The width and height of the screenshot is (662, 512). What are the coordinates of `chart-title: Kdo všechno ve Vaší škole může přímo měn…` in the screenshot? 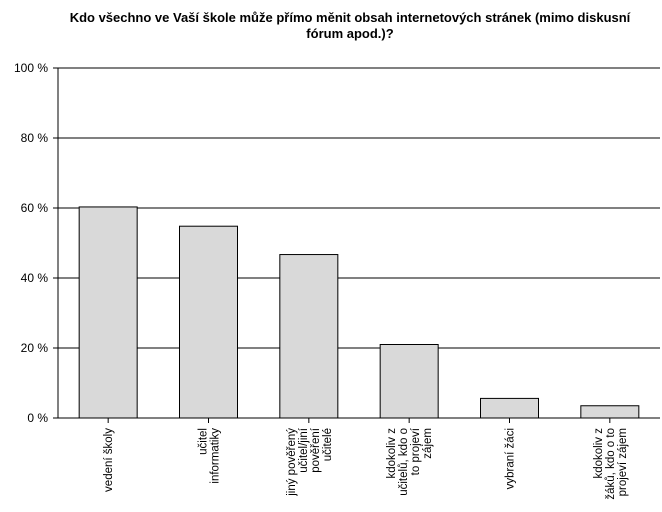 It's located at (350, 25).